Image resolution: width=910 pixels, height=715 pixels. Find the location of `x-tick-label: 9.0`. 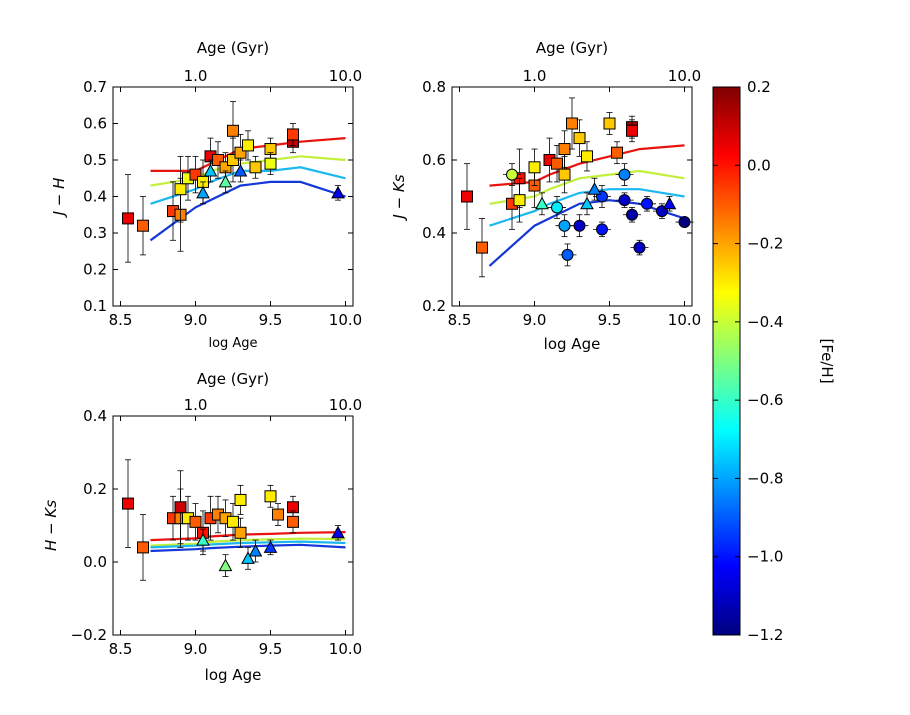

x-tick-label: 9.0 is located at coordinates (196, 649).